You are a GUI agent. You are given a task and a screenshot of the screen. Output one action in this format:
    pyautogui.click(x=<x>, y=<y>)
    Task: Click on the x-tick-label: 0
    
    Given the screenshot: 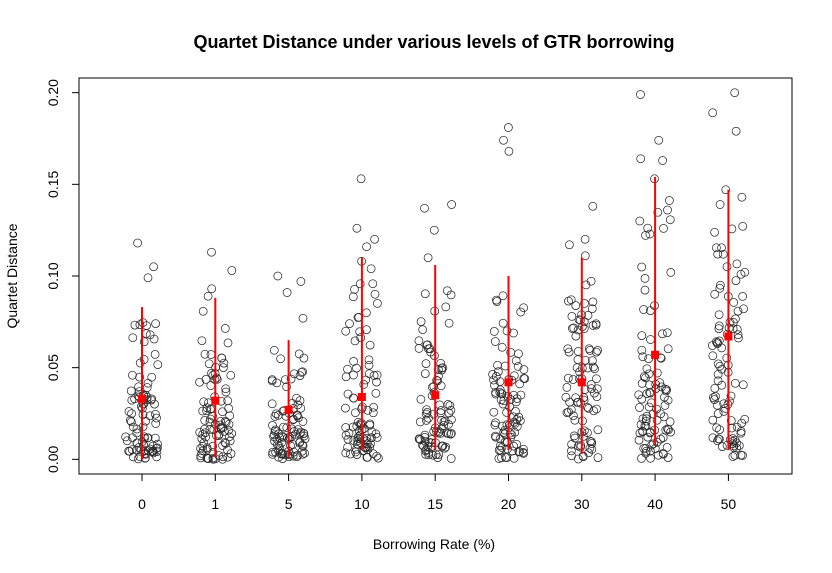 What is the action you would take?
    pyautogui.click(x=142, y=504)
    